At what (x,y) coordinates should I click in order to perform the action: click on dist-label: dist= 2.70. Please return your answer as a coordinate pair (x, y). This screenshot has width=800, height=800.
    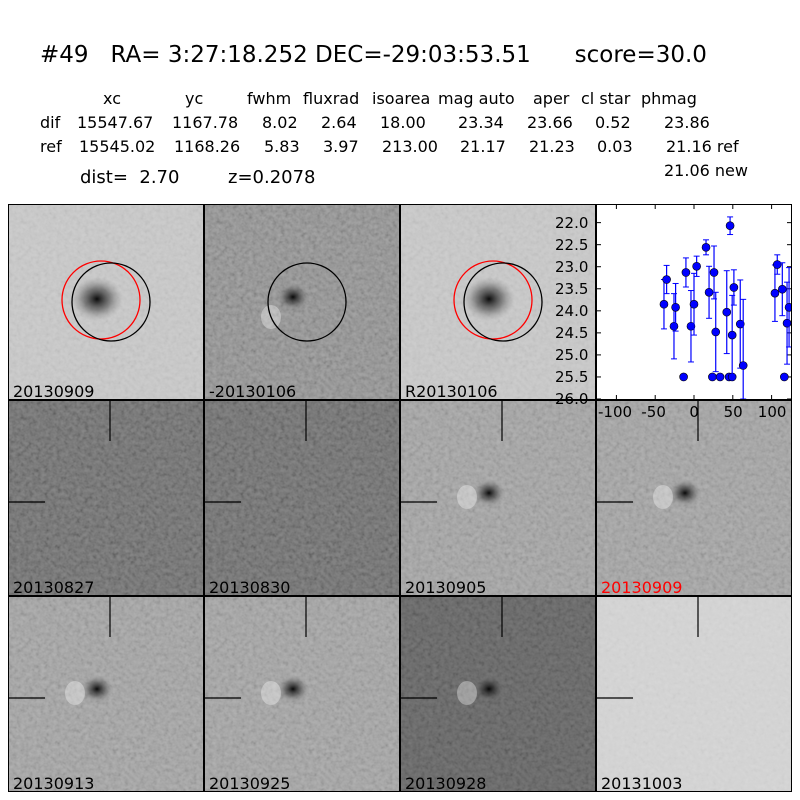
    Looking at the image, I should click on (130, 177).